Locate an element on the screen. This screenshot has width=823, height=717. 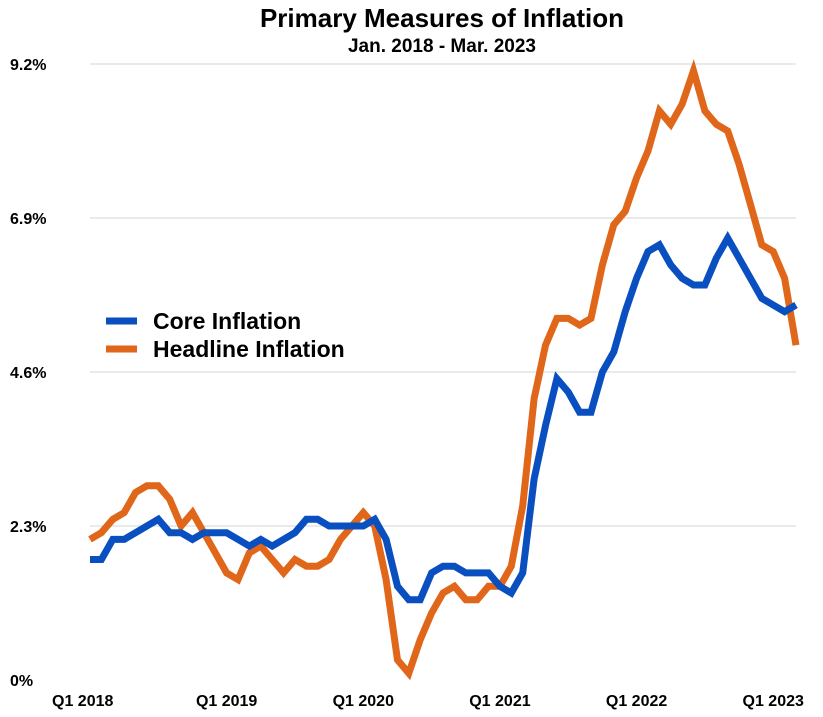
x-tick-label: Q1 2018 is located at coordinates (82, 701).